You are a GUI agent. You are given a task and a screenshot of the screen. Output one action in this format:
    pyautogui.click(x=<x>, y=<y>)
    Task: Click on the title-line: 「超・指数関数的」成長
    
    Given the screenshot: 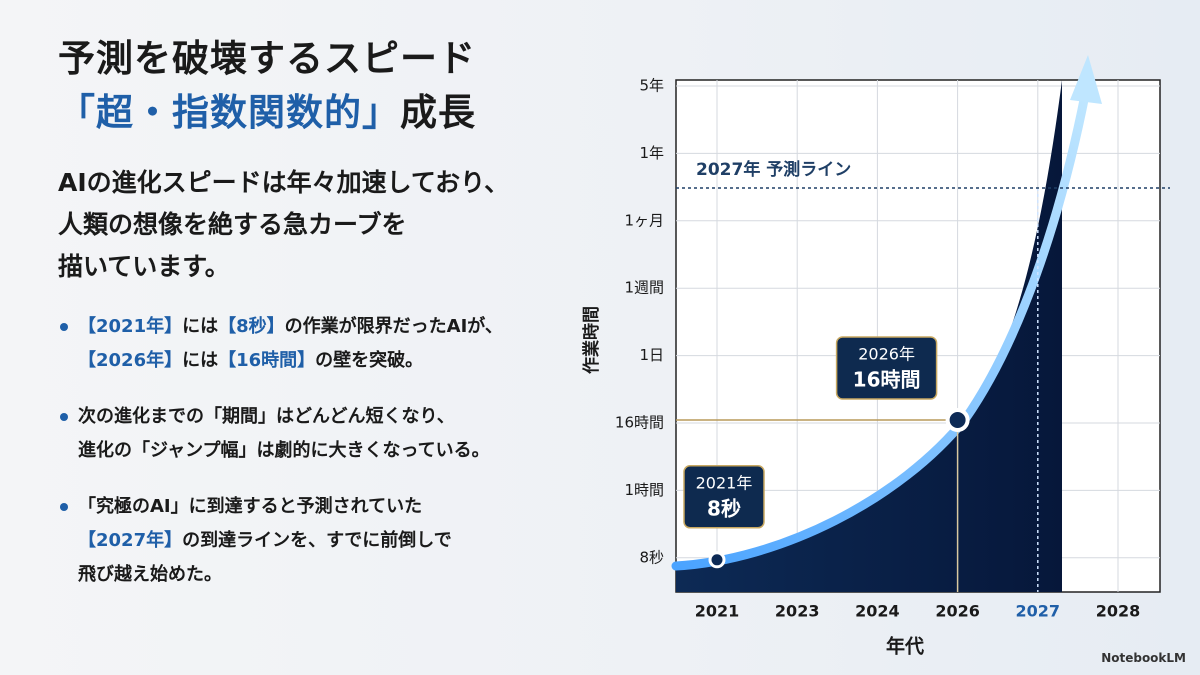 What is the action you would take?
    pyautogui.click(x=328, y=113)
    